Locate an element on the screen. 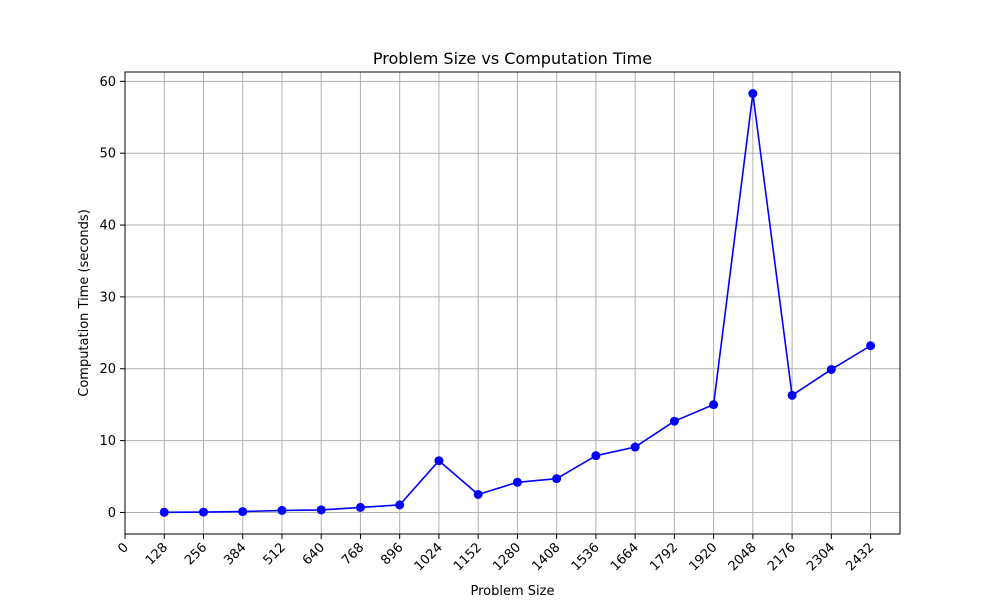 Image resolution: width=1000 pixels, height=600 pixels. y-tick-label: 50 is located at coordinates (107, 154).